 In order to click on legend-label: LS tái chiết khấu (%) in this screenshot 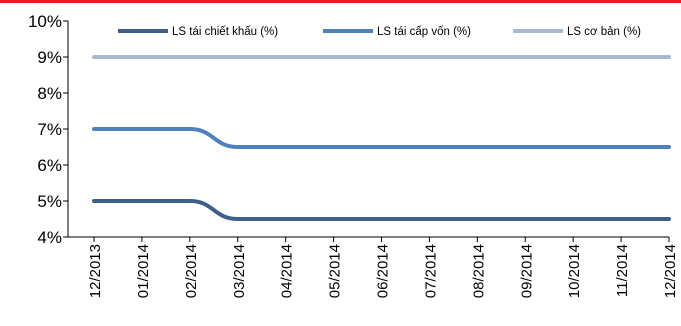, I will do `click(225, 32)`.